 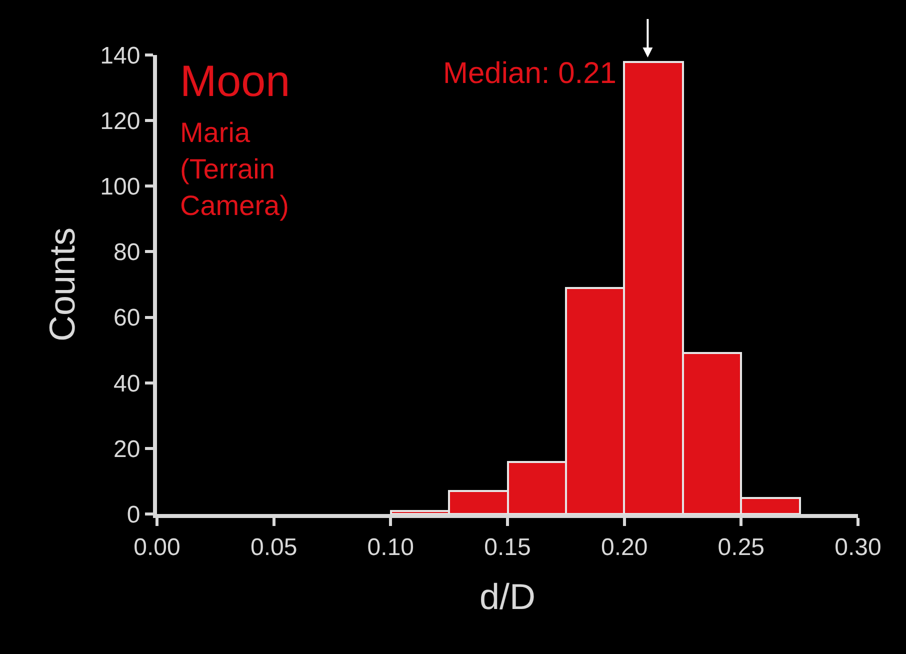 I want to click on y-tick-label: 120, so click(x=120, y=121).